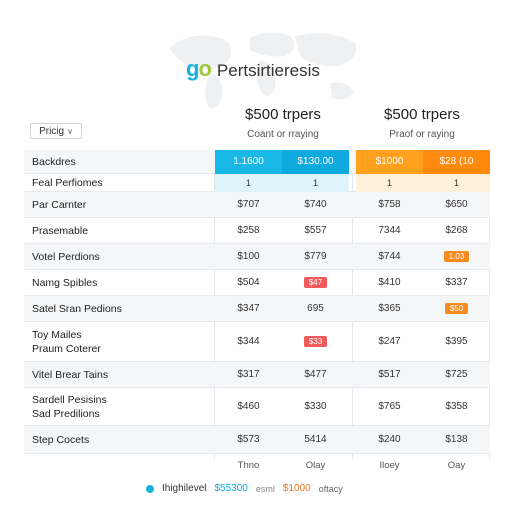 This screenshot has width=512, height=512. I want to click on legend-orange-note: oftacy, so click(330, 488).